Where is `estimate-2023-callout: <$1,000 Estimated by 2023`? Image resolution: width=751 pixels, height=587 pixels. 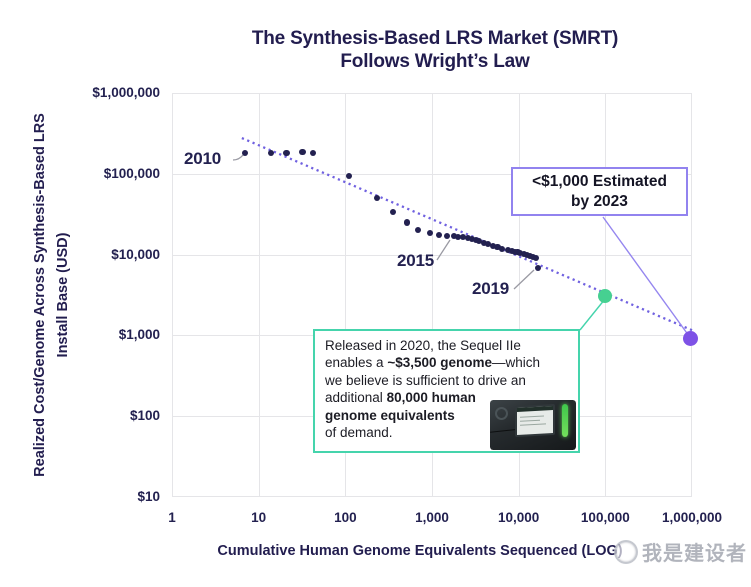
estimate-2023-callout: <$1,000 Estimated by 2023 is located at coordinates (599, 191).